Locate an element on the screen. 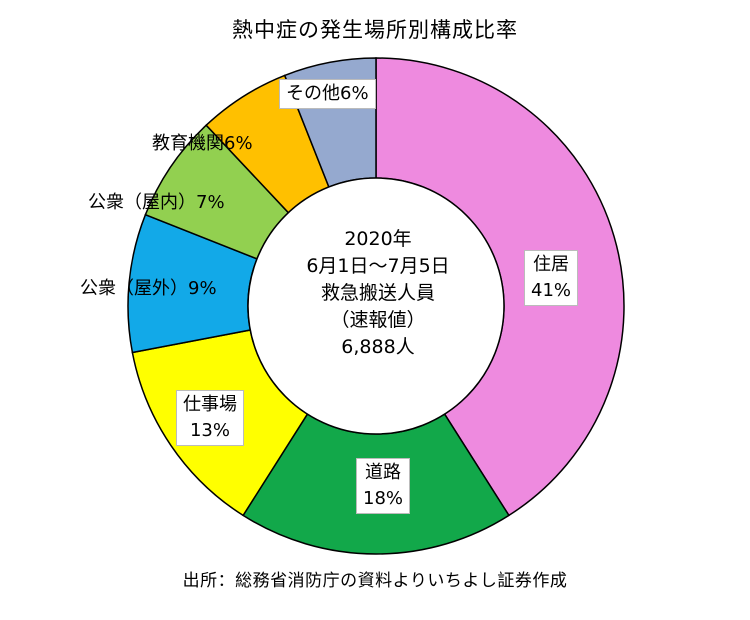  center-total: 6,888人 is located at coordinates (378, 347).